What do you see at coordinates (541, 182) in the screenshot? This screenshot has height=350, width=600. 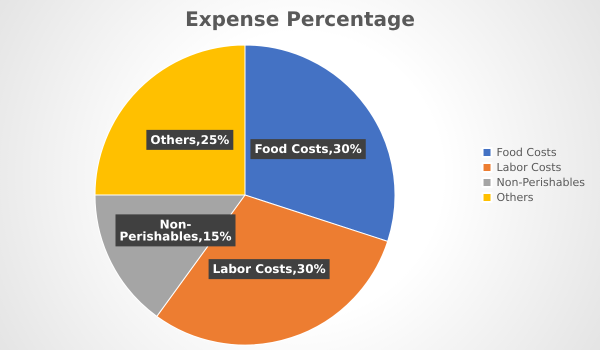 I see `legend-label: Non-Perishables` at bounding box center [541, 182].